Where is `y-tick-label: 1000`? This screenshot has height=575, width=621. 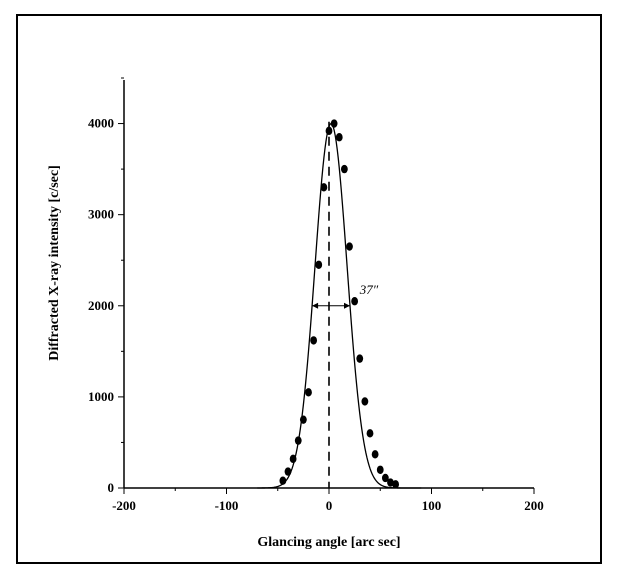 y-tick-label: 1000 is located at coordinates (101, 396).